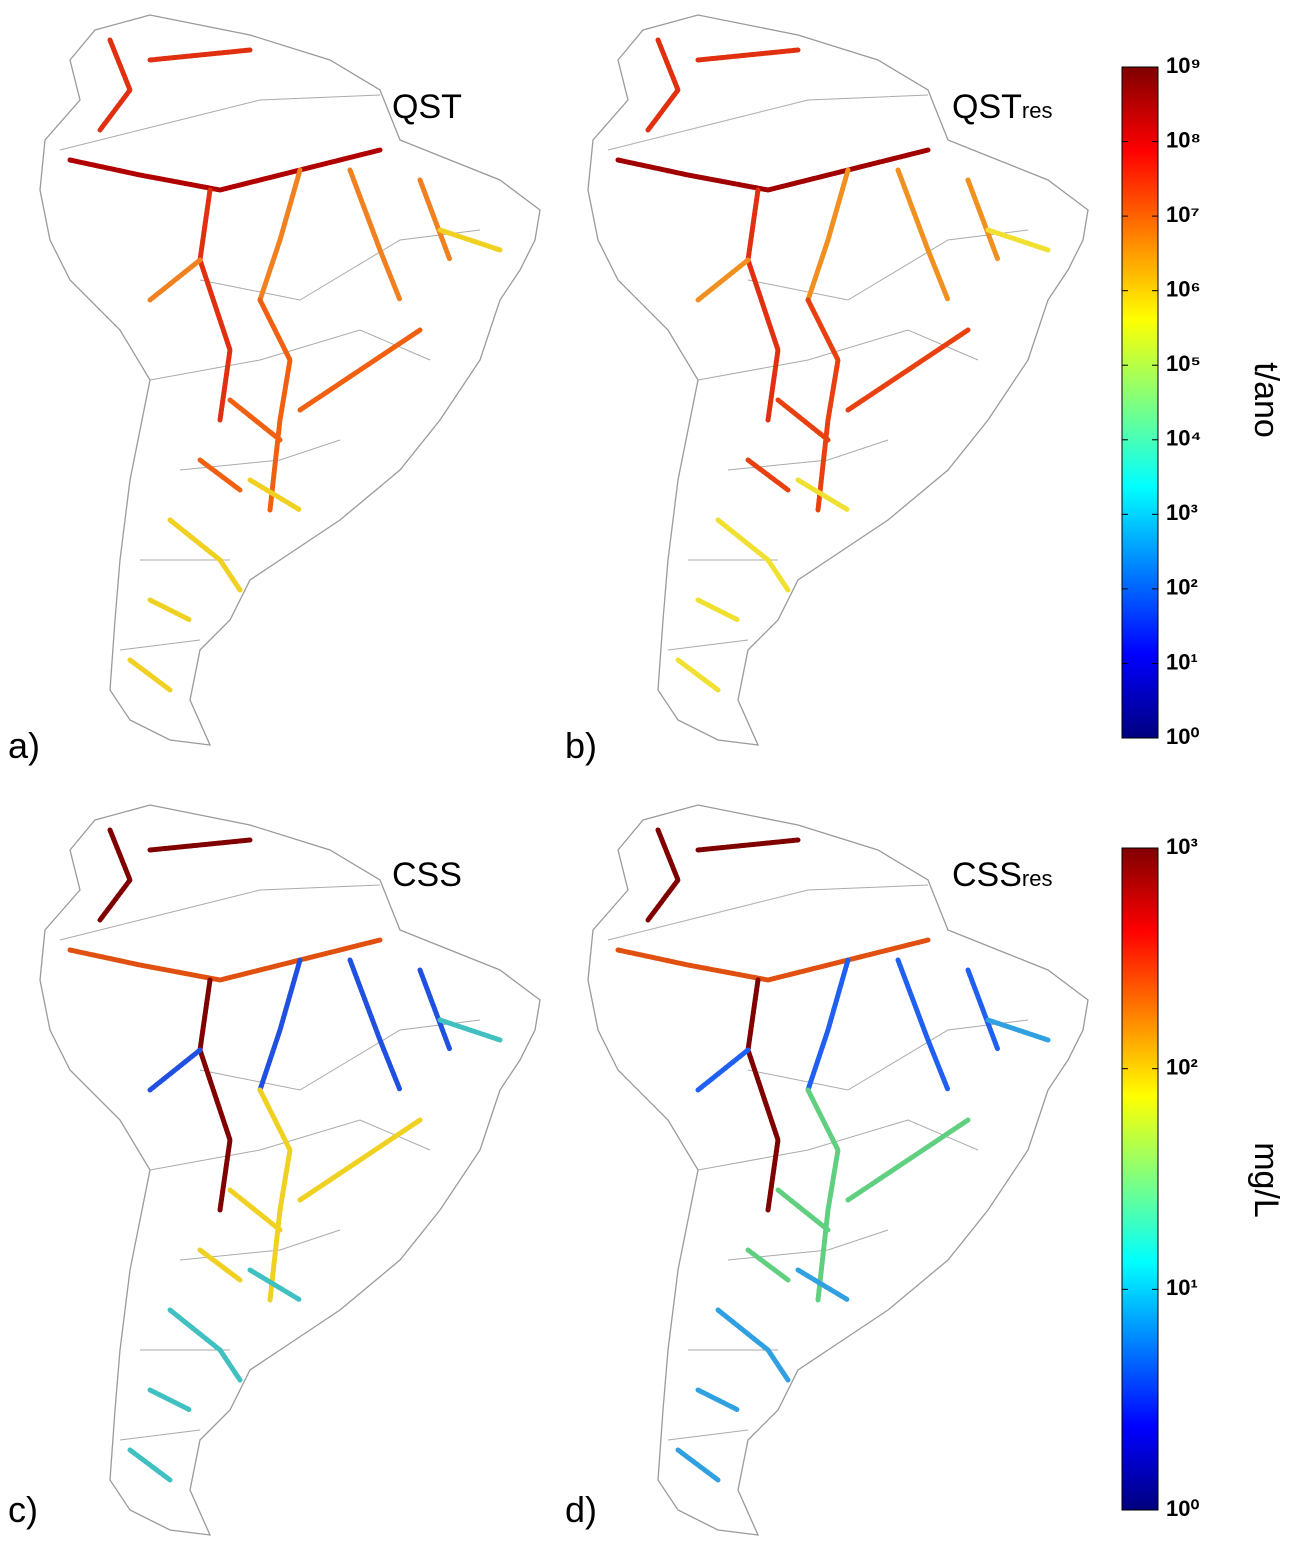 This screenshot has height=1544, width=1296. I want to click on tick-label: 10⁴, so click(1183, 438).